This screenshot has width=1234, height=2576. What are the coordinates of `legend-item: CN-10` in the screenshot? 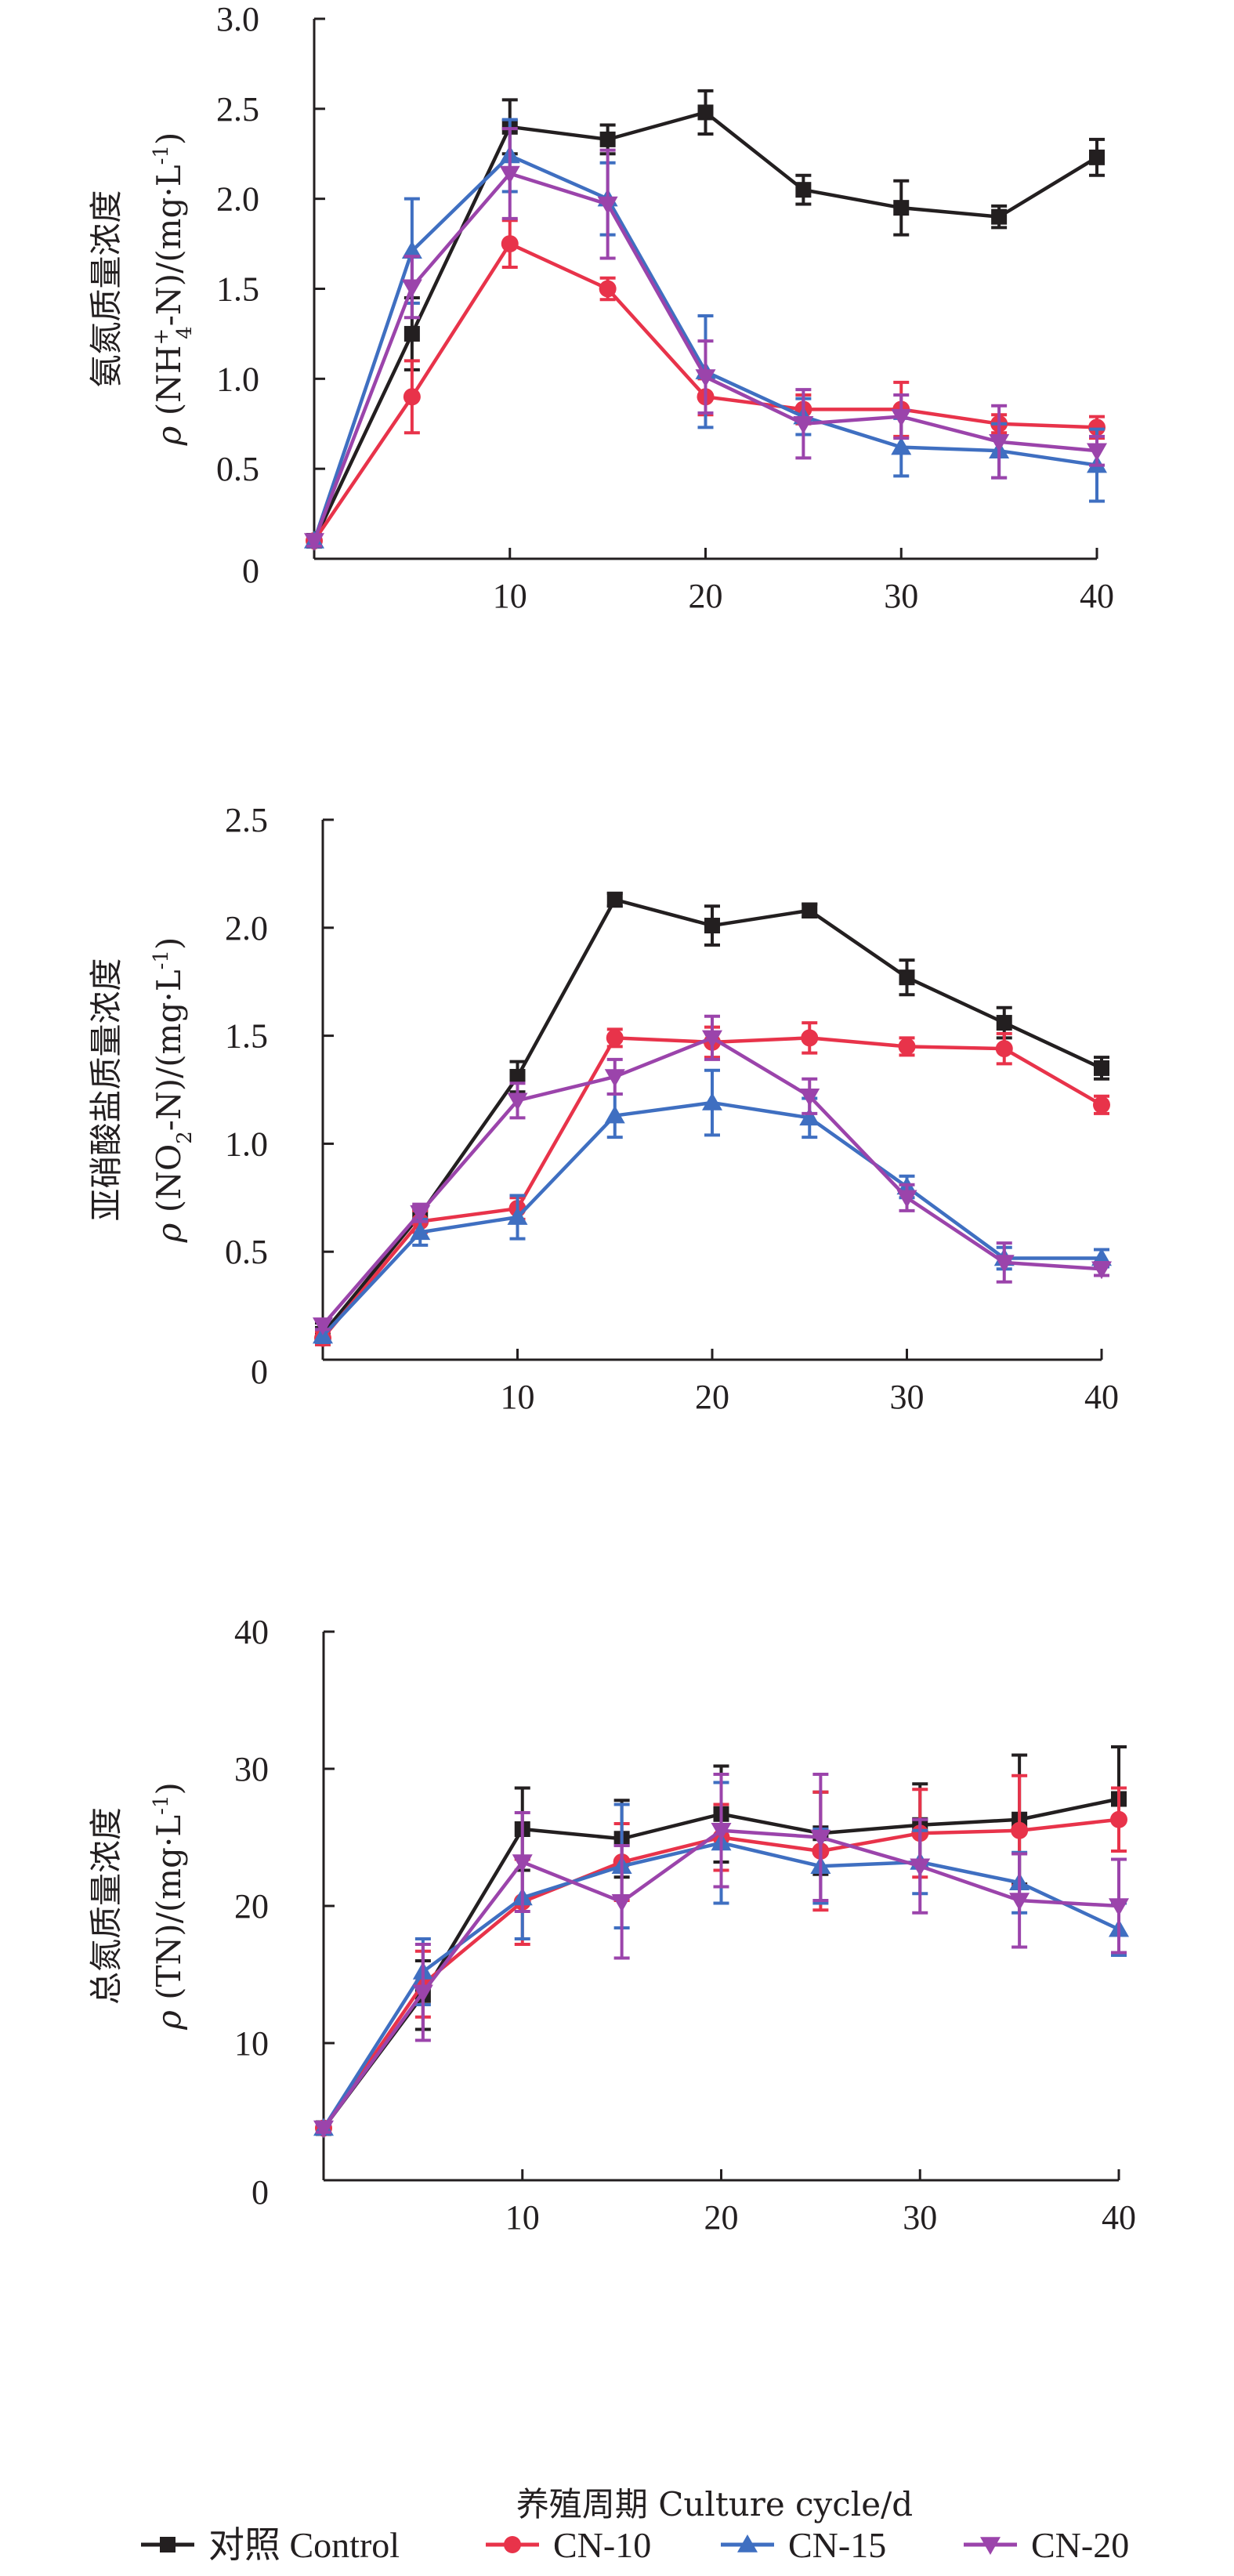 It's located at (568, 2545).